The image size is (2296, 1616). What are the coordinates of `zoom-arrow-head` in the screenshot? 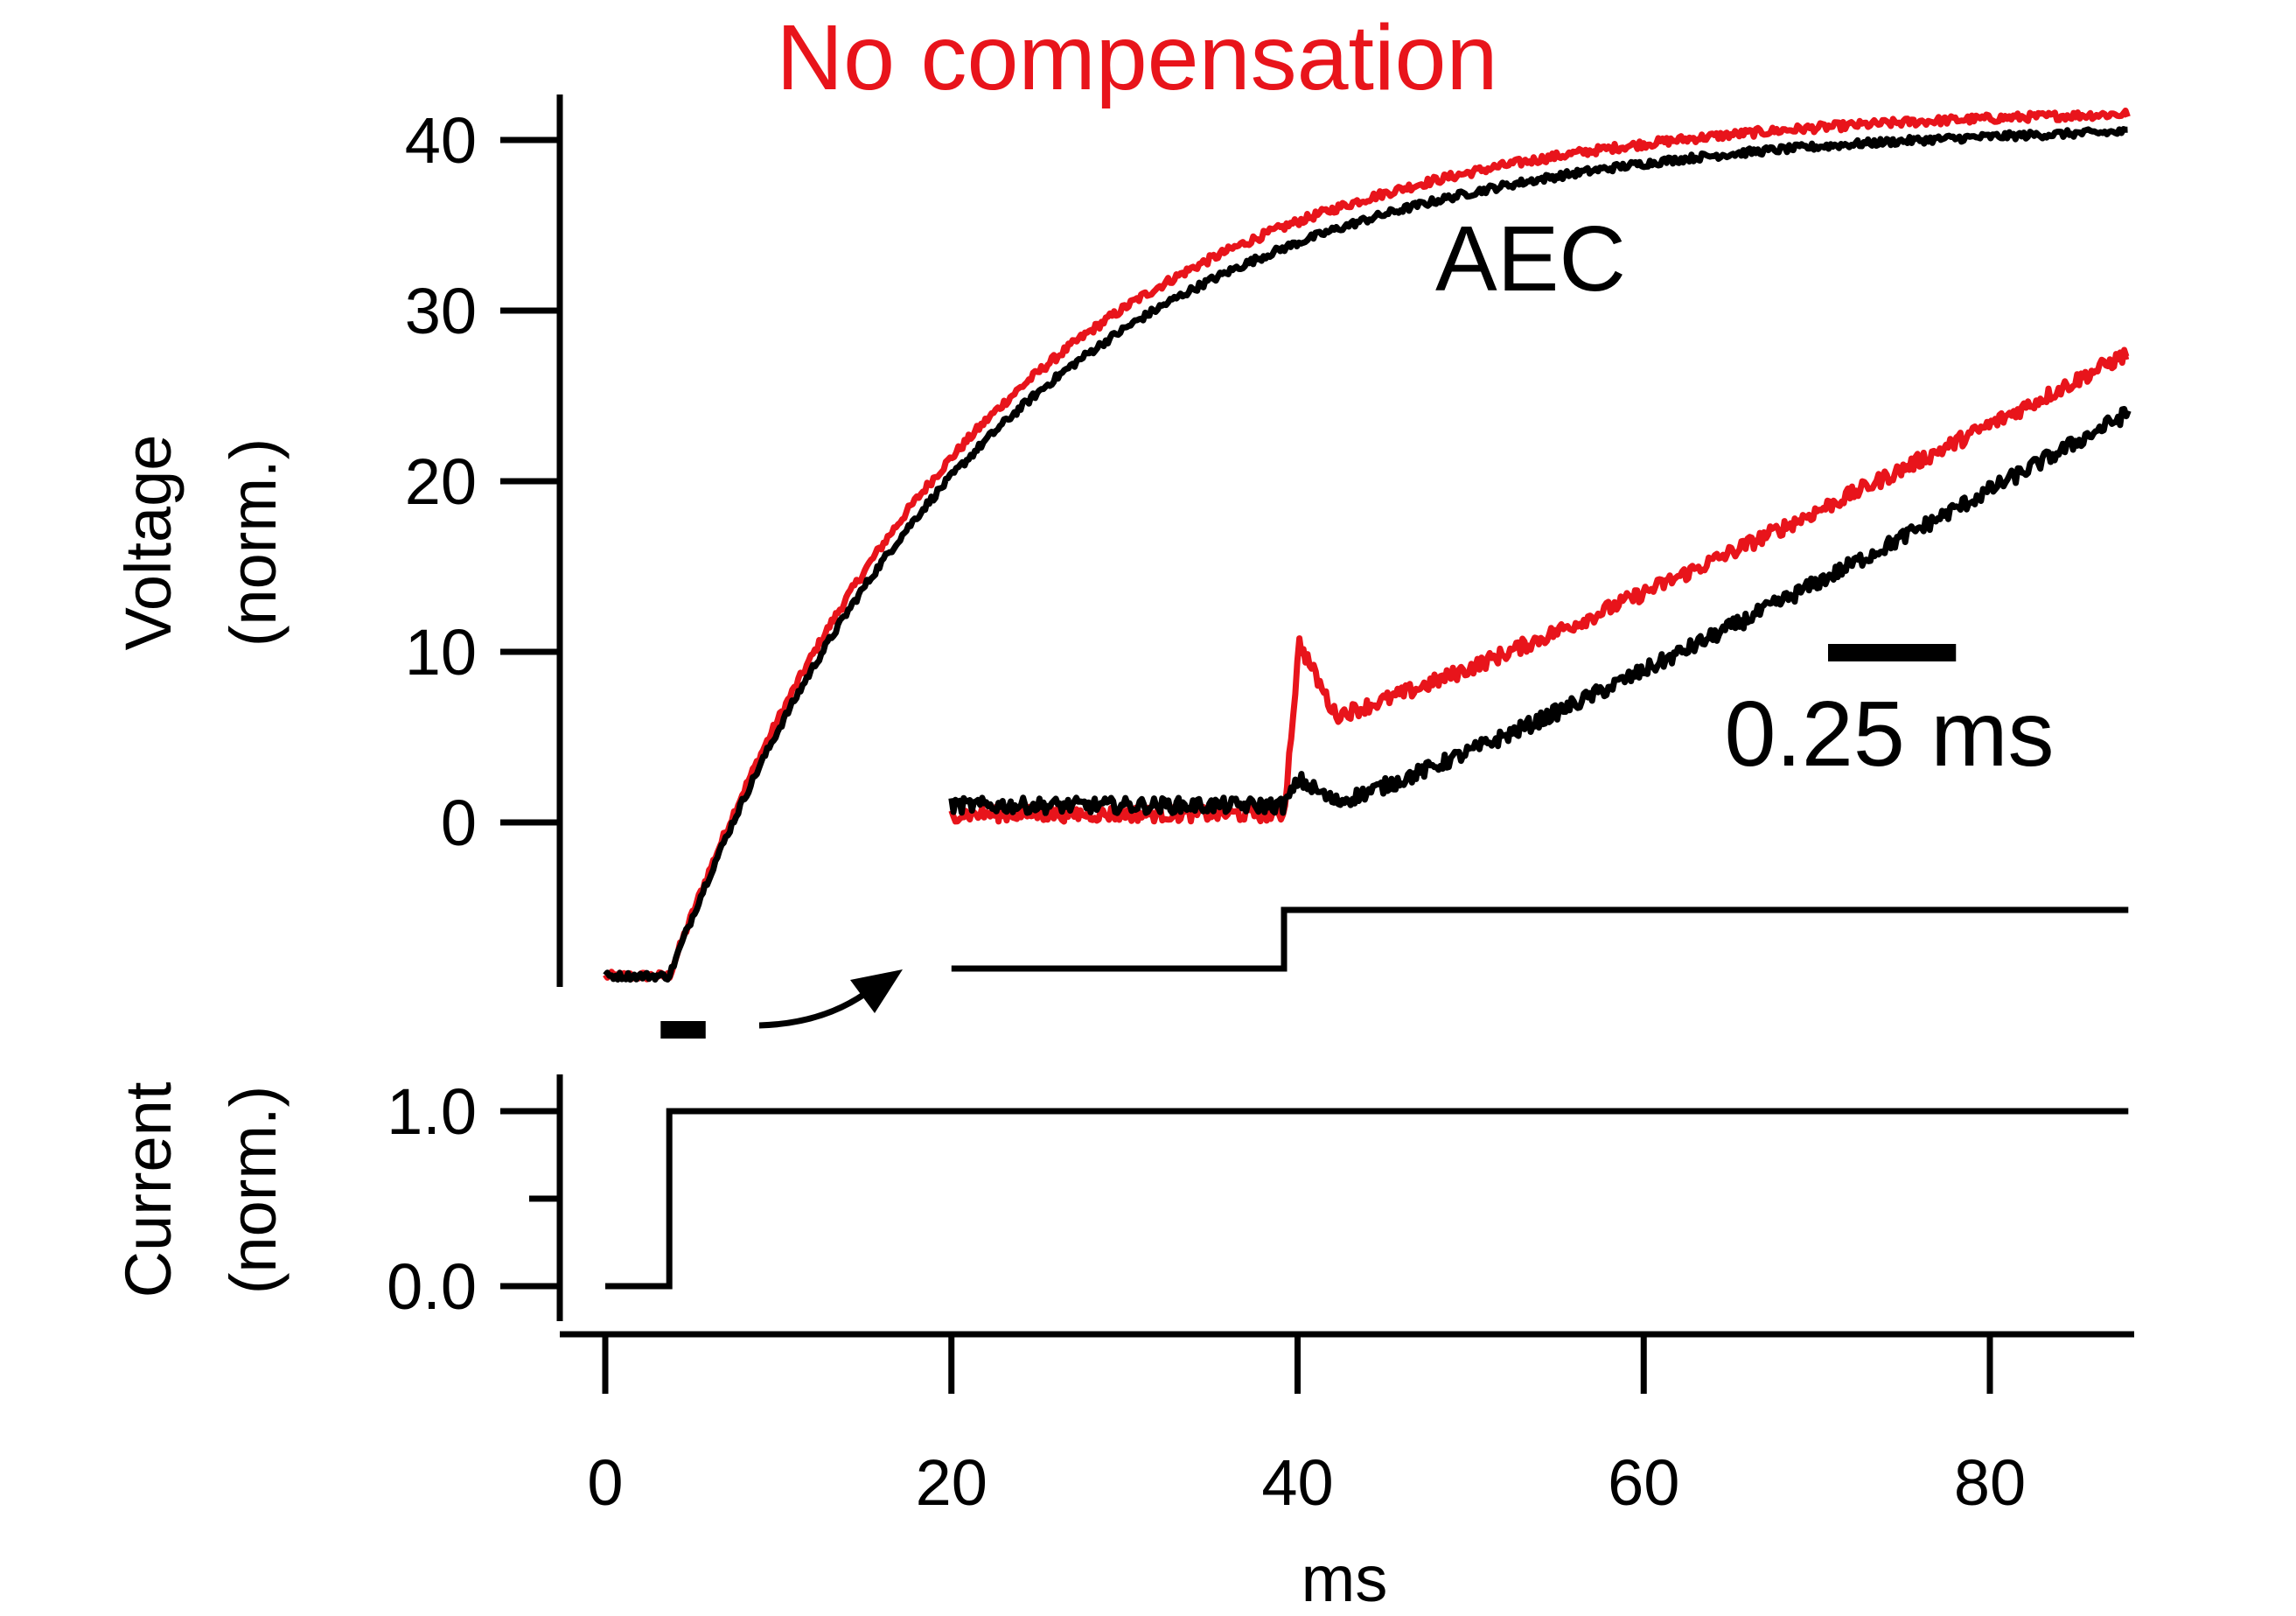 It's located at (876, 991).